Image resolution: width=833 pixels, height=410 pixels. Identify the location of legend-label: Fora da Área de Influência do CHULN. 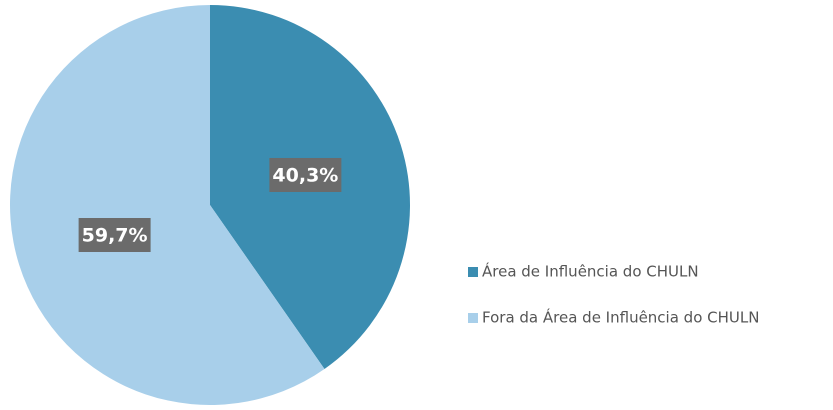
(620, 317).